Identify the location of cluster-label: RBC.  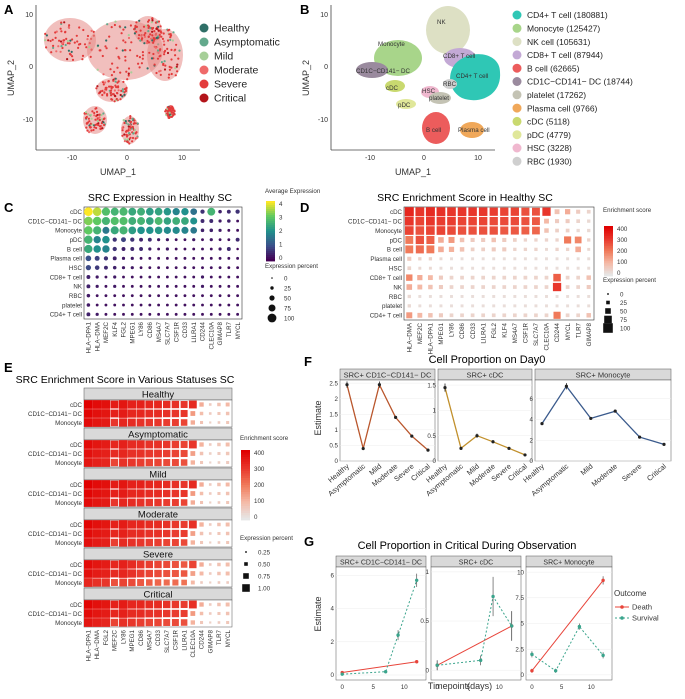
(450, 84).